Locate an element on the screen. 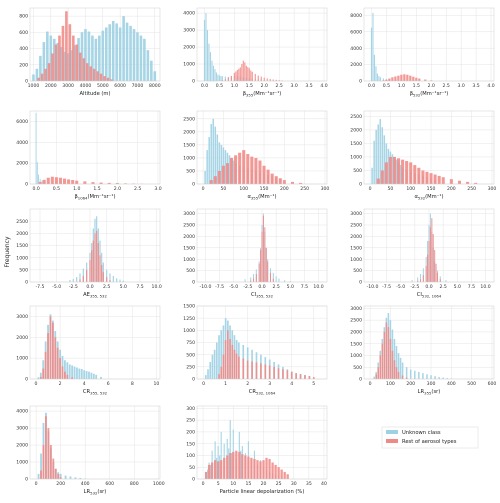  x-tick-label: 10 is located at coordinates (156, 384).